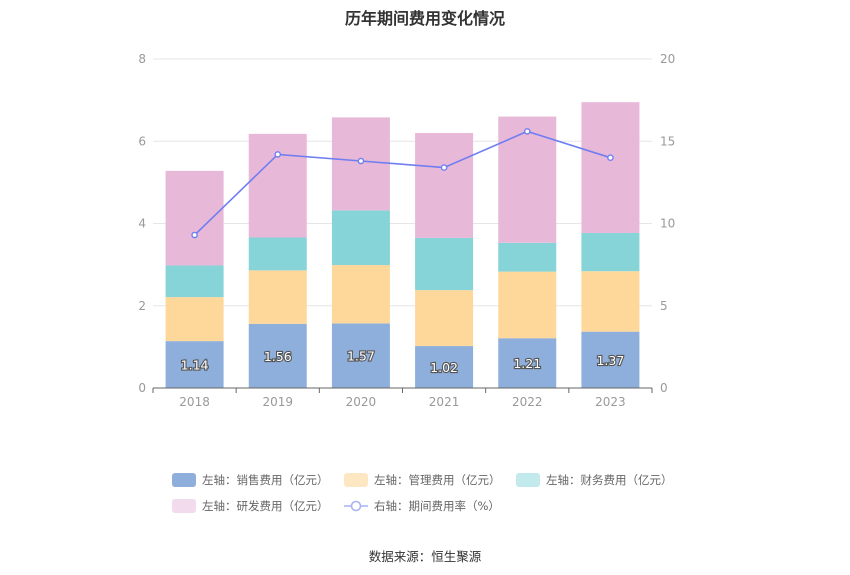 The width and height of the screenshot is (850, 575). What do you see at coordinates (142, 306) in the screenshot?
I see `y-left-tick-label: 2` at bounding box center [142, 306].